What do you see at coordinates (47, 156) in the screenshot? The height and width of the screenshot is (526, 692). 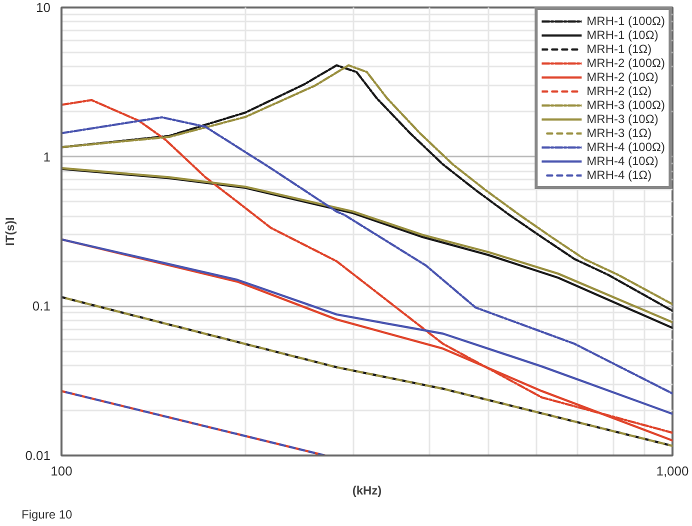 I see `y-tick-label: 1` at bounding box center [47, 156].